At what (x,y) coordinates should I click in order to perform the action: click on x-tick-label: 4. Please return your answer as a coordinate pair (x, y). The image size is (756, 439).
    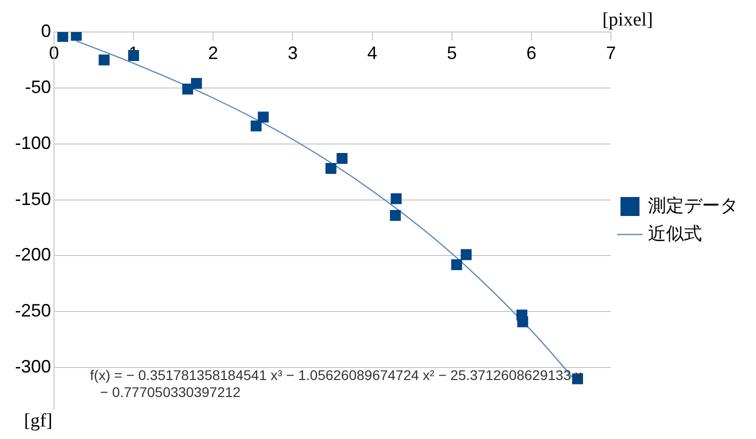
    Looking at the image, I should click on (372, 52).